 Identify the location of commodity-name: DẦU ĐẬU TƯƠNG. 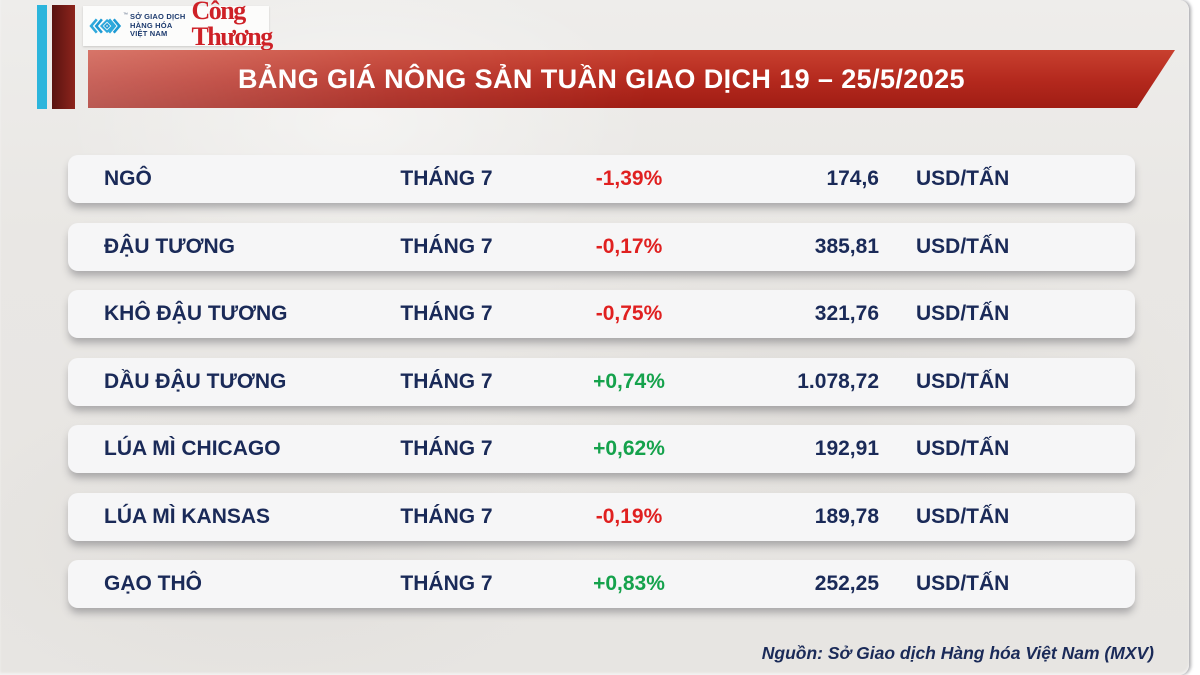
(195, 381).